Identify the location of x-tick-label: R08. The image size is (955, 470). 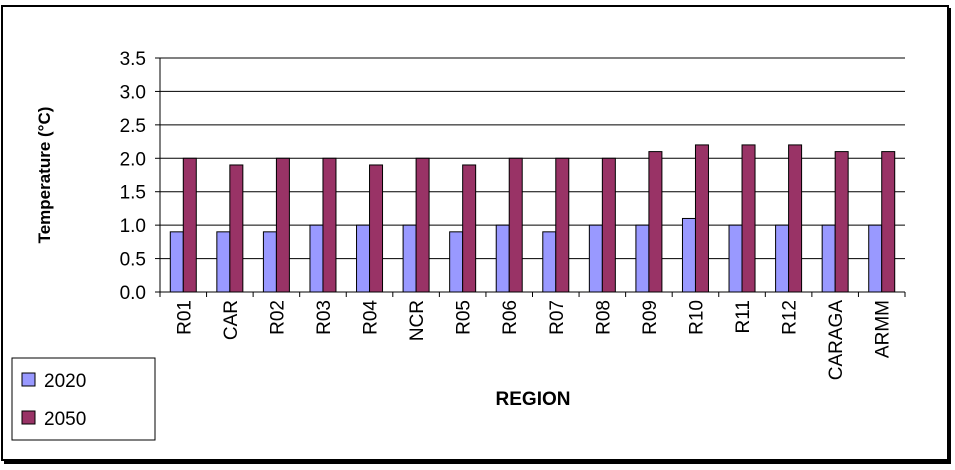
(603, 317).